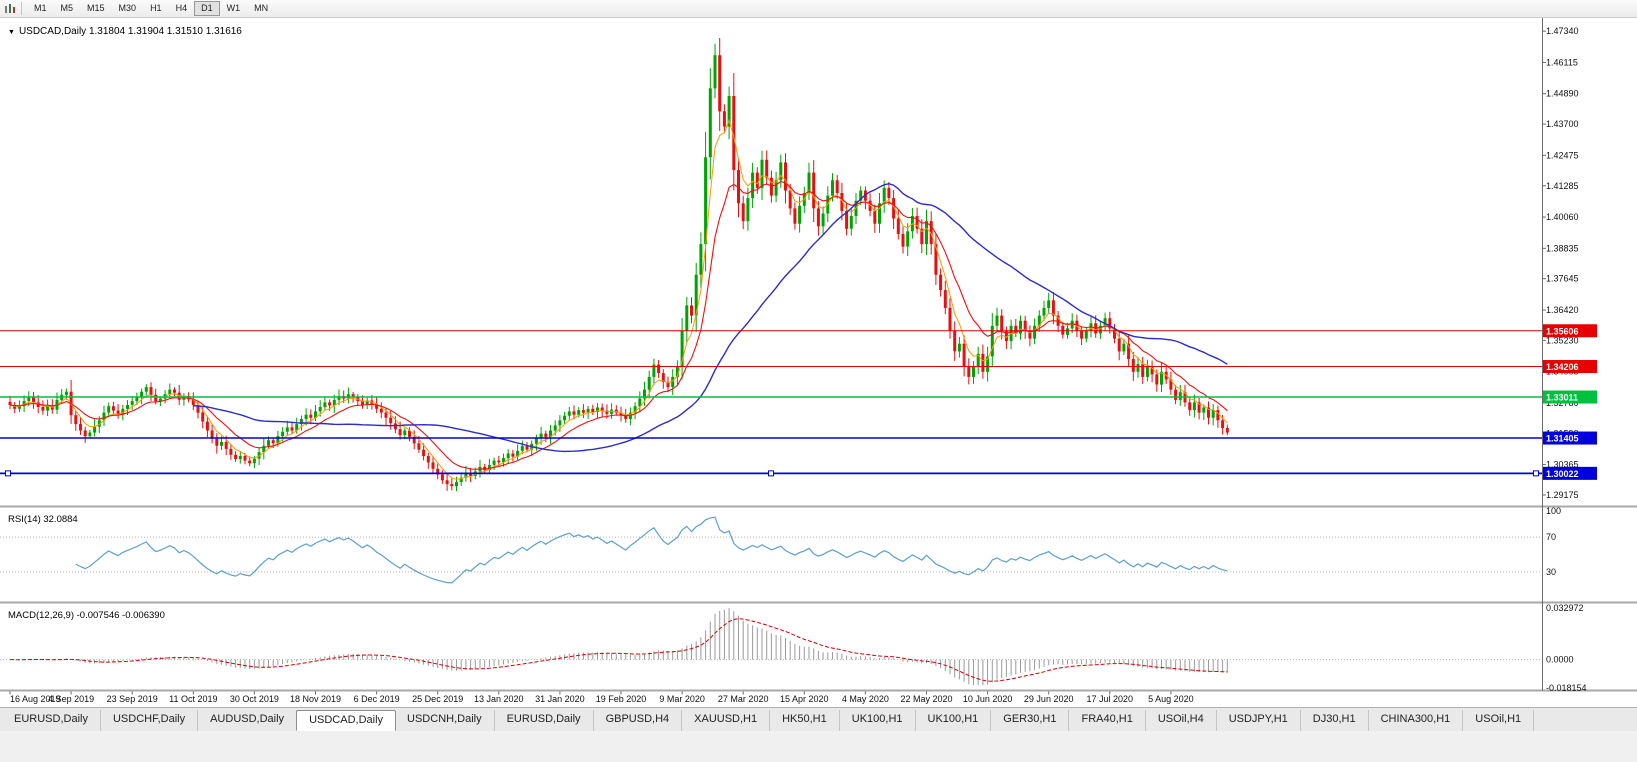 This screenshot has width=1637, height=762. Describe the element at coordinates (132, 699) in the screenshot. I see `date-axis-label: 23 Sep 2019` at that location.